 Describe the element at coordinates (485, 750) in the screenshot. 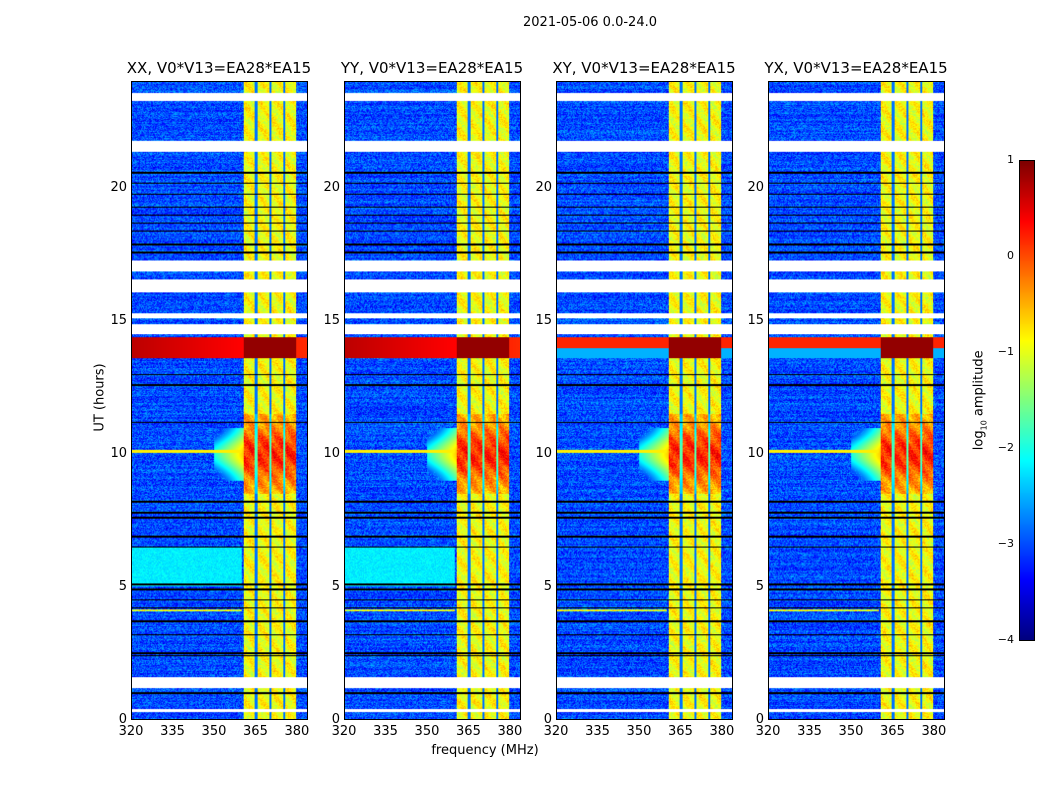

I see `x-axis-label: frequency (MHz)` at that location.